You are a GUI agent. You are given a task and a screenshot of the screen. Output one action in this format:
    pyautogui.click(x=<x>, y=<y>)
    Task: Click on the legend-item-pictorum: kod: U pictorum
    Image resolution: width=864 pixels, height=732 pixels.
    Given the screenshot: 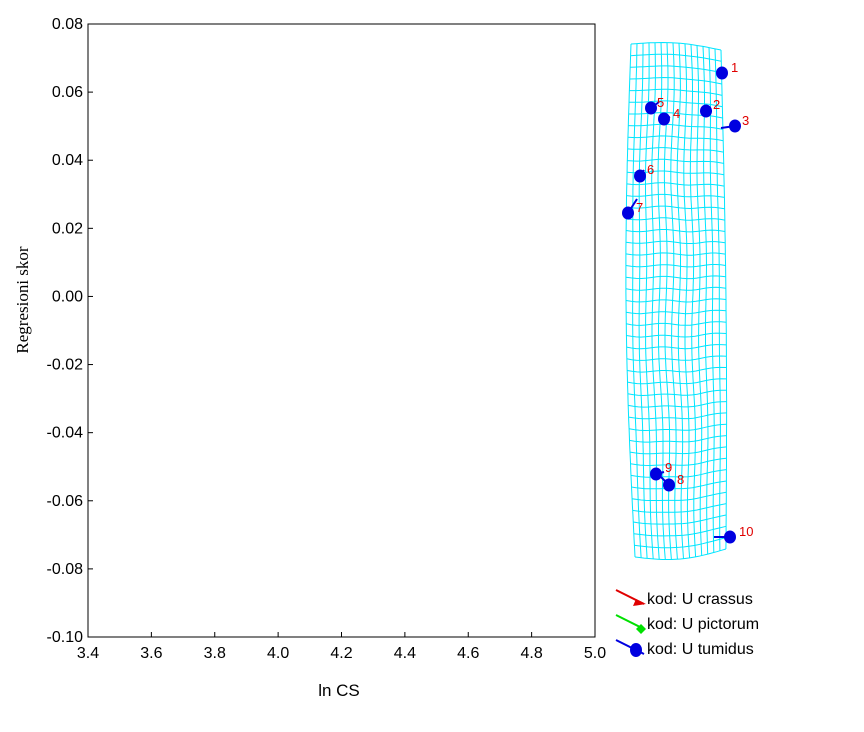 What is the action you would take?
    pyautogui.click(x=687, y=624)
    